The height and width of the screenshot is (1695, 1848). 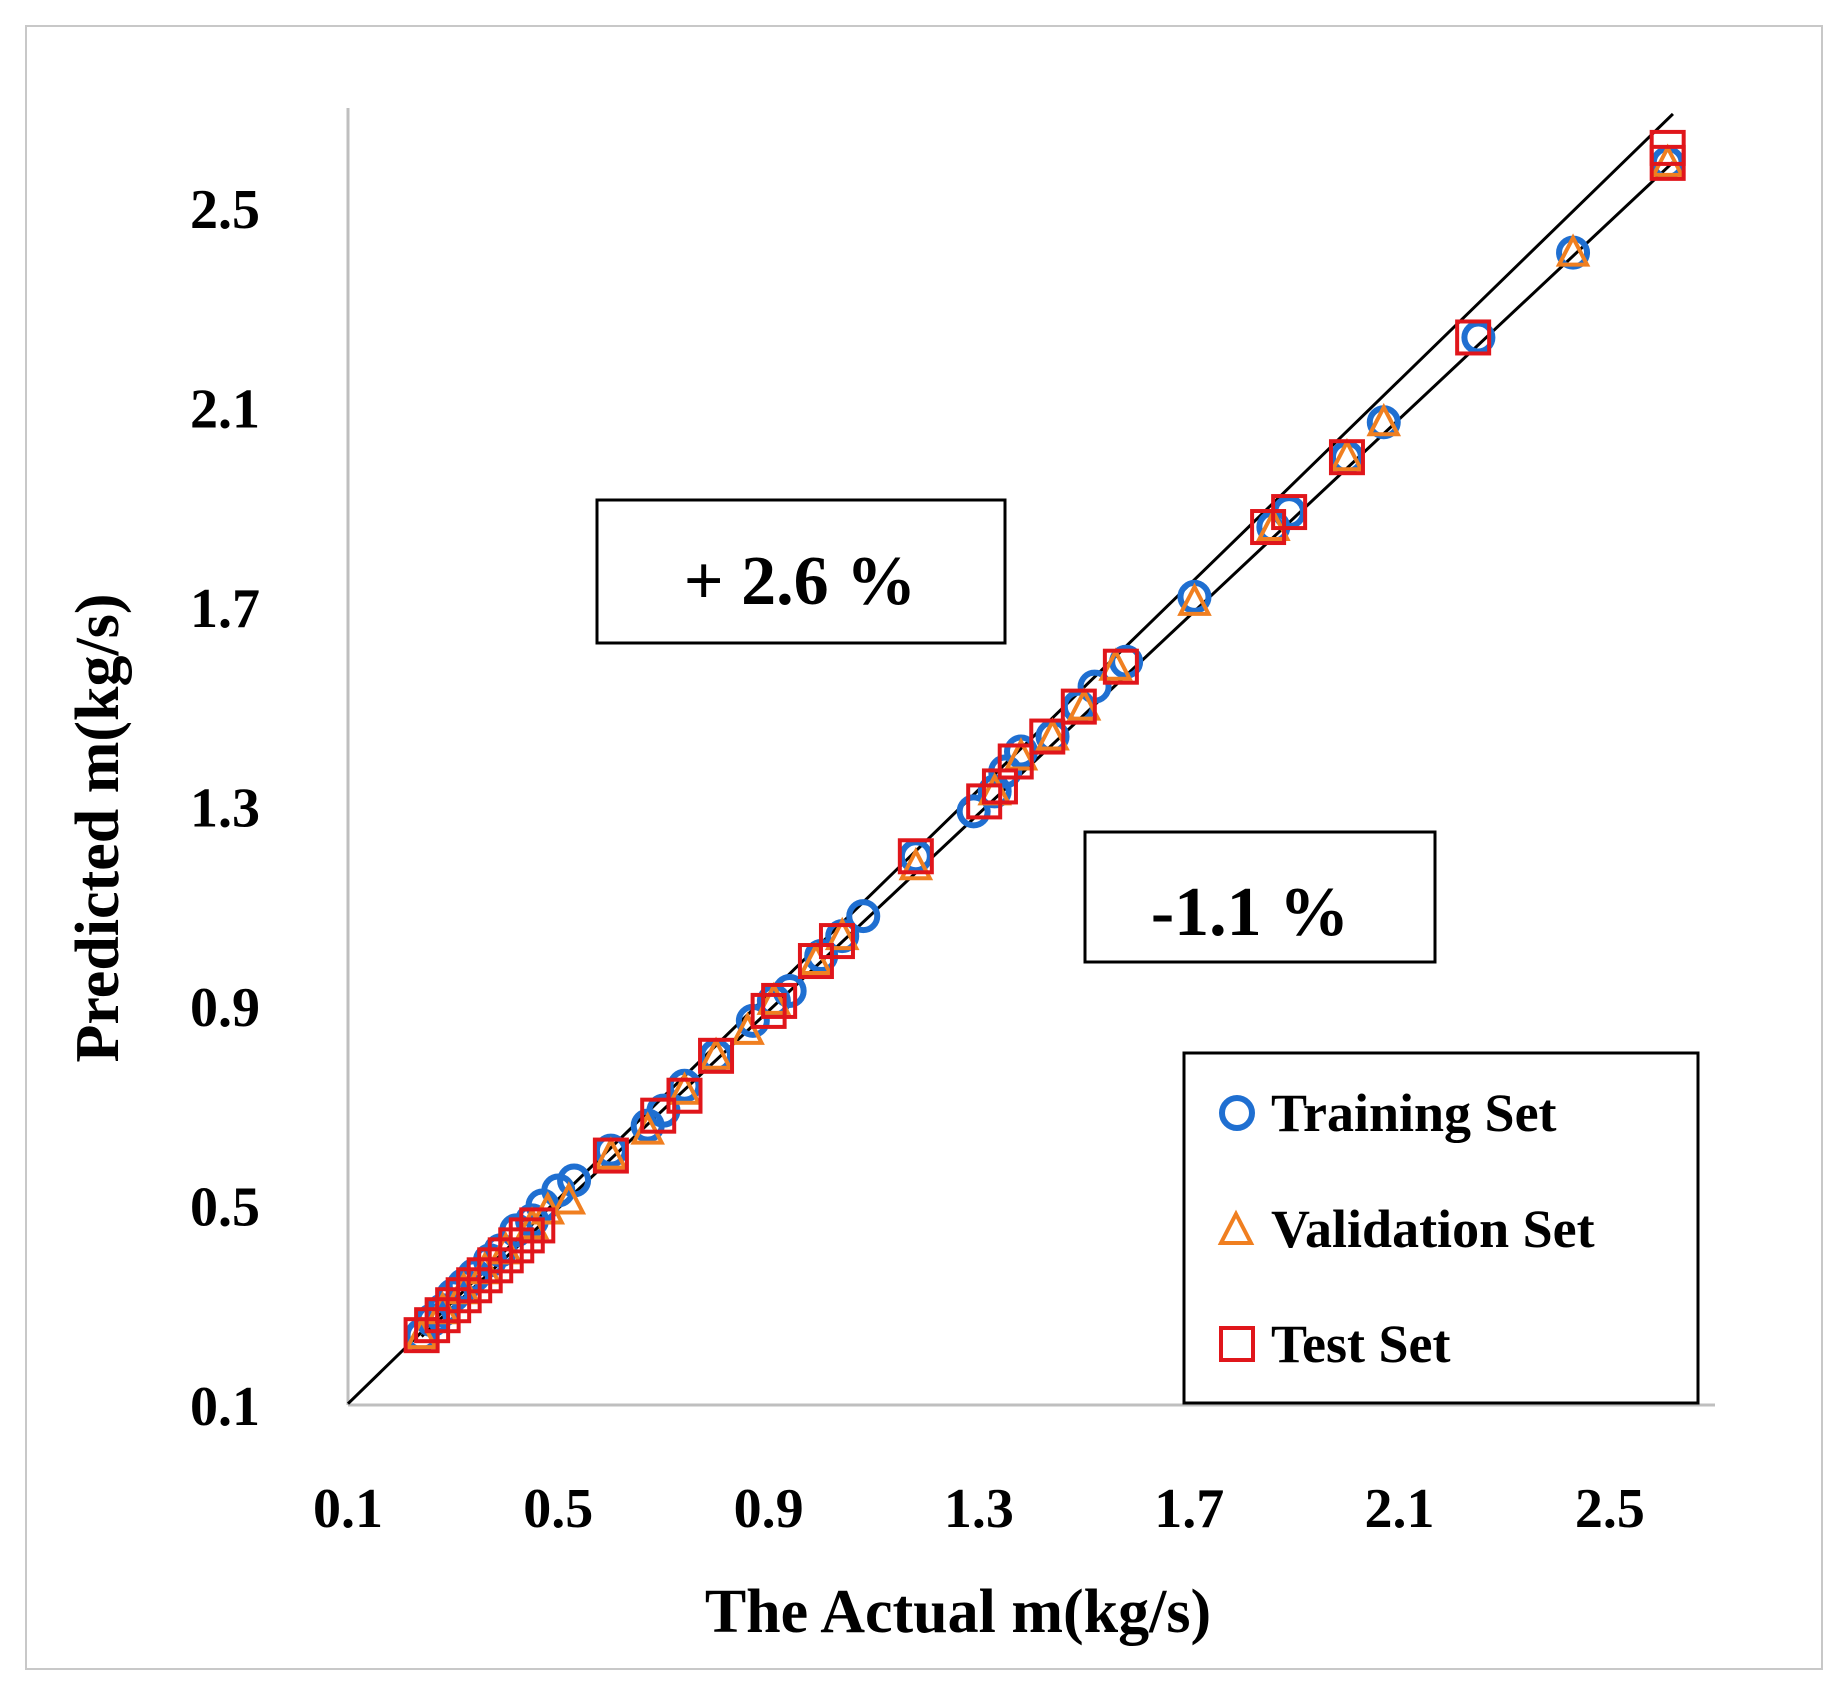 I want to click on y-tick-label: 2.5, so click(x=225, y=210).